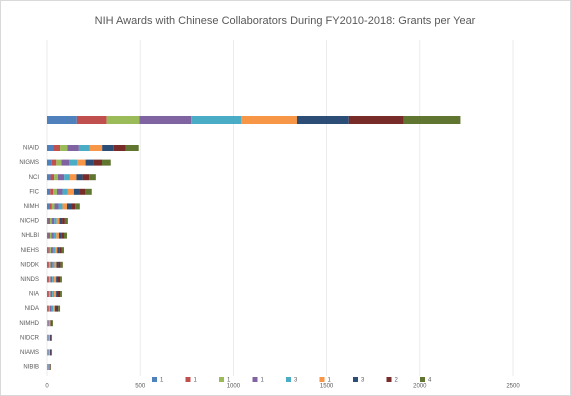  Describe the element at coordinates (30, 236) in the screenshot. I see `y-tick-label: NHLBI` at that location.